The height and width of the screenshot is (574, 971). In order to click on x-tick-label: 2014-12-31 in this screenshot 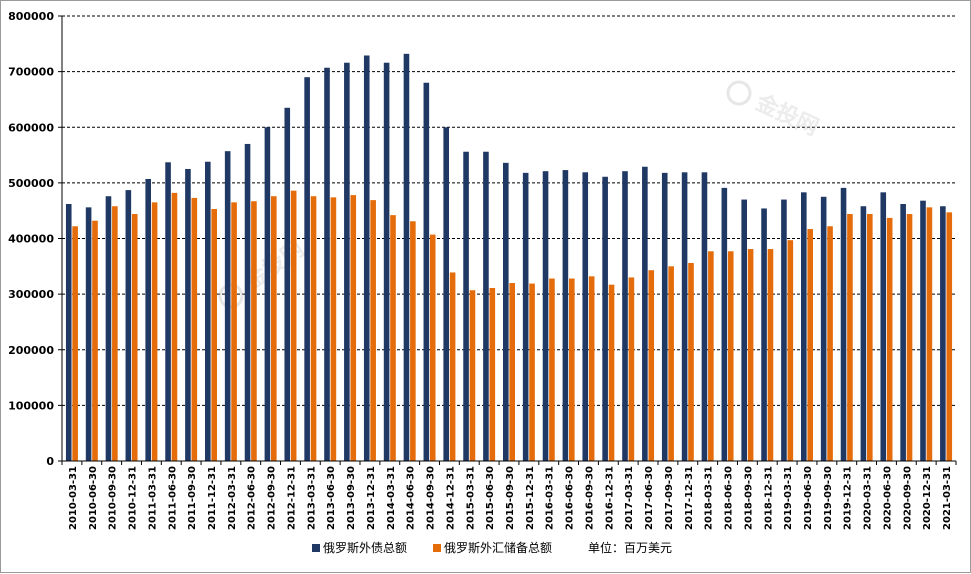, I will do `click(450, 498)`.